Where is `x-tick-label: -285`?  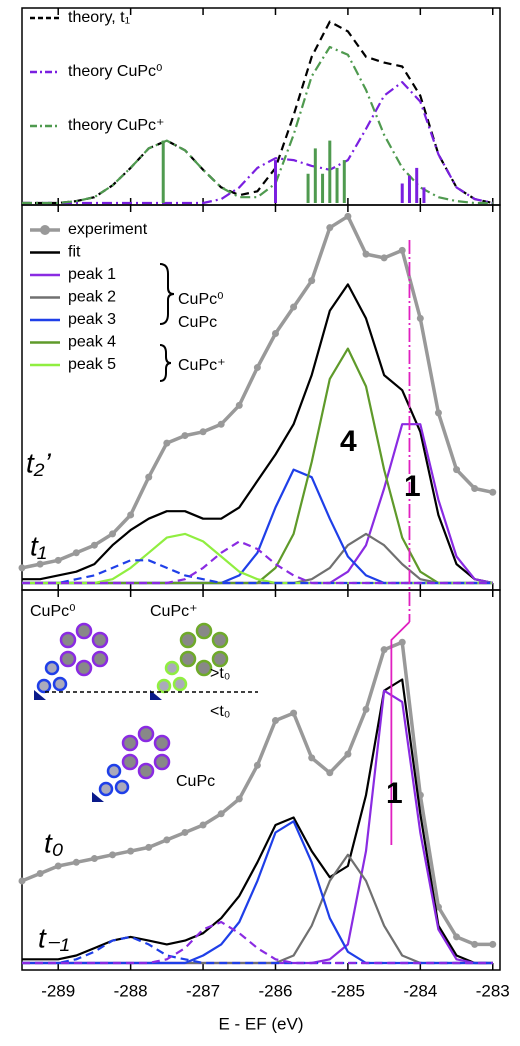
x-tick-label: -285 is located at coordinates (348, 990).